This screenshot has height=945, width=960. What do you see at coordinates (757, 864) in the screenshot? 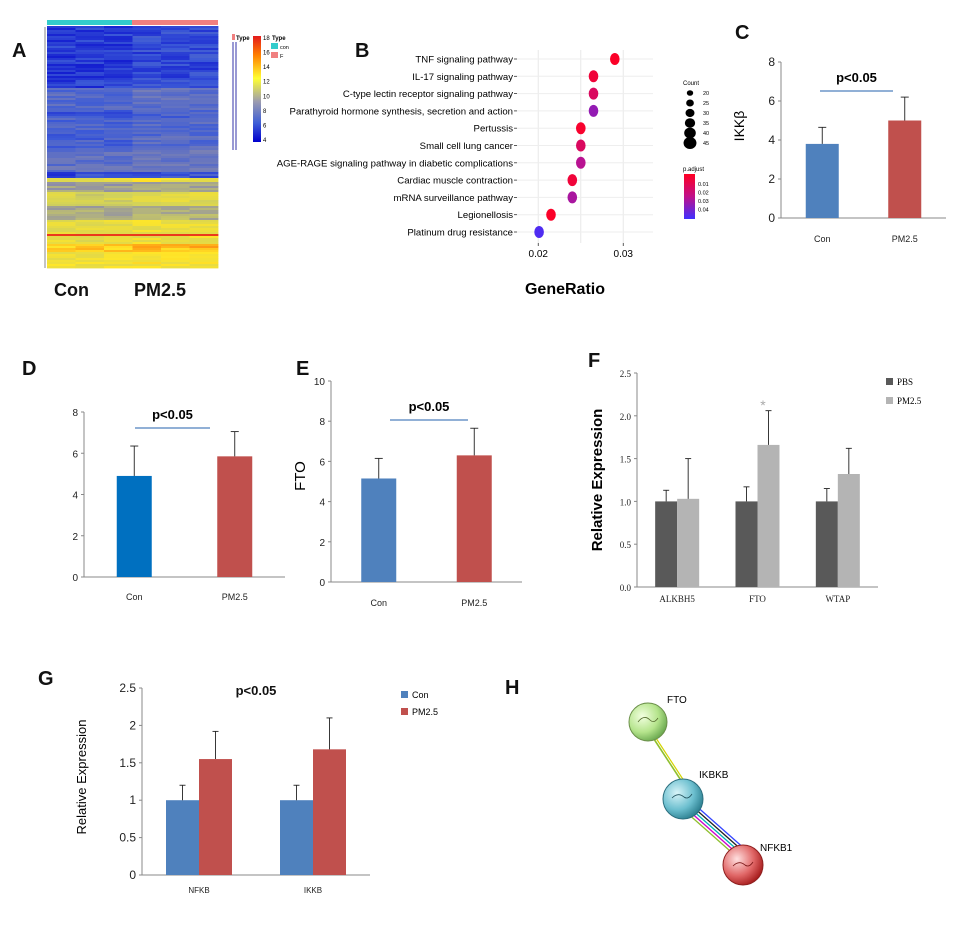
I see `node-nfkb1: NFKB1` at bounding box center [757, 864].